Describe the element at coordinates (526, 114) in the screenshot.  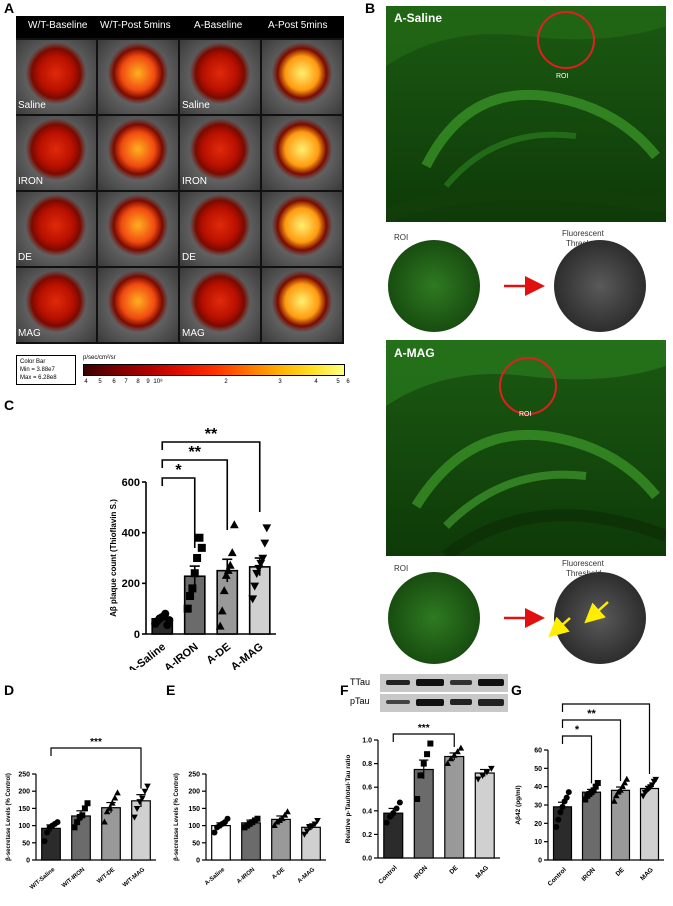
I see `saline-tissue-image` at that location.